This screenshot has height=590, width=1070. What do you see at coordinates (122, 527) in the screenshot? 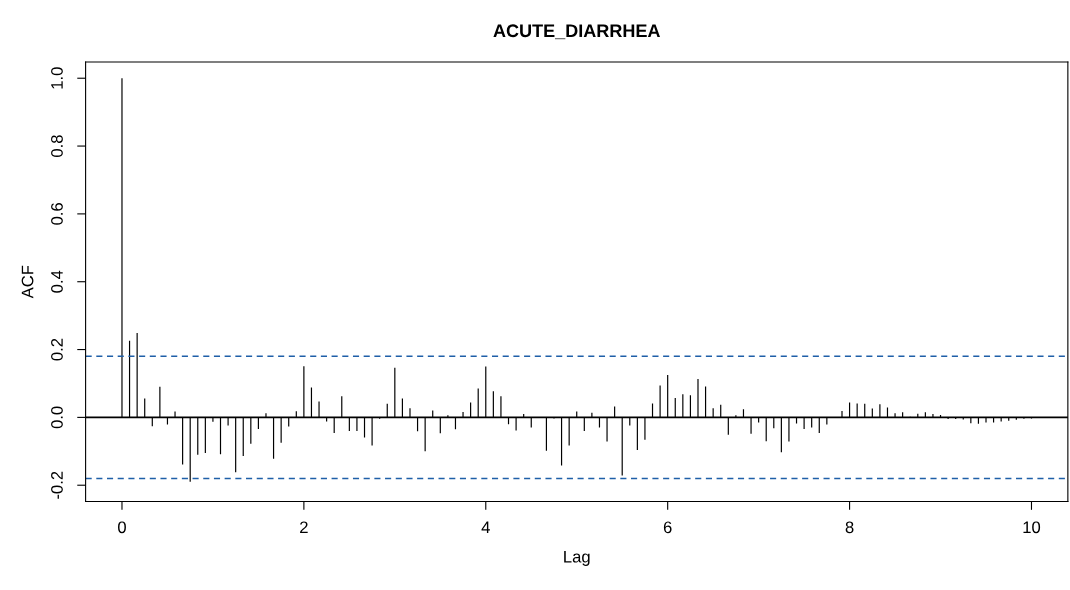
I see `x-tick-label: 0` at bounding box center [122, 527].